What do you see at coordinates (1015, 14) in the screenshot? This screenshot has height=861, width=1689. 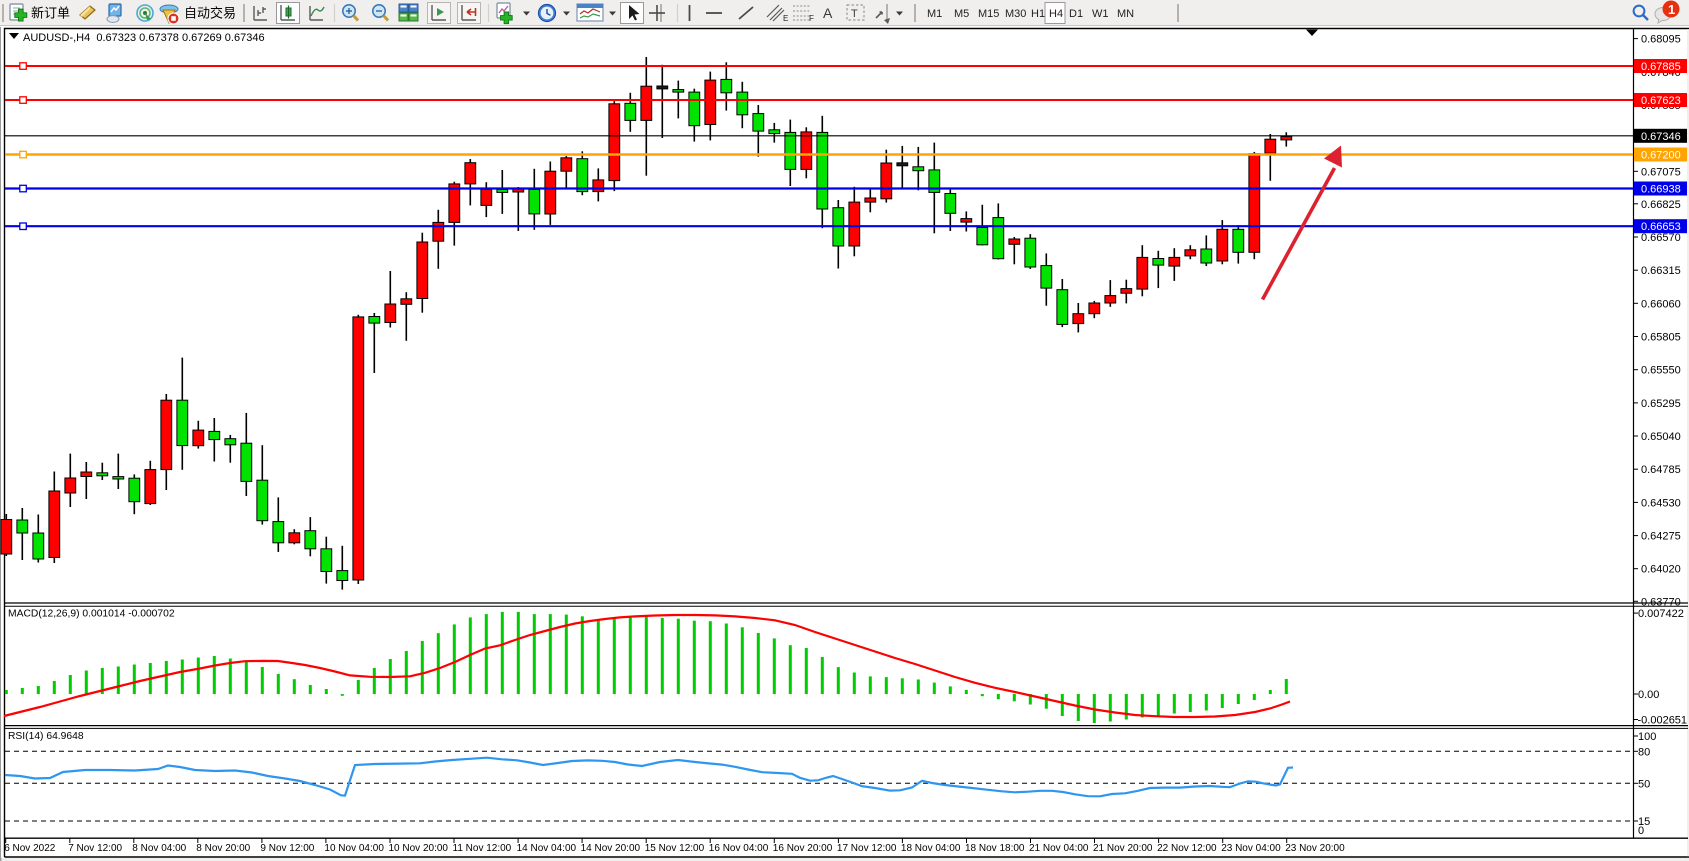 I see `svg-text: M30` at bounding box center [1015, 14].